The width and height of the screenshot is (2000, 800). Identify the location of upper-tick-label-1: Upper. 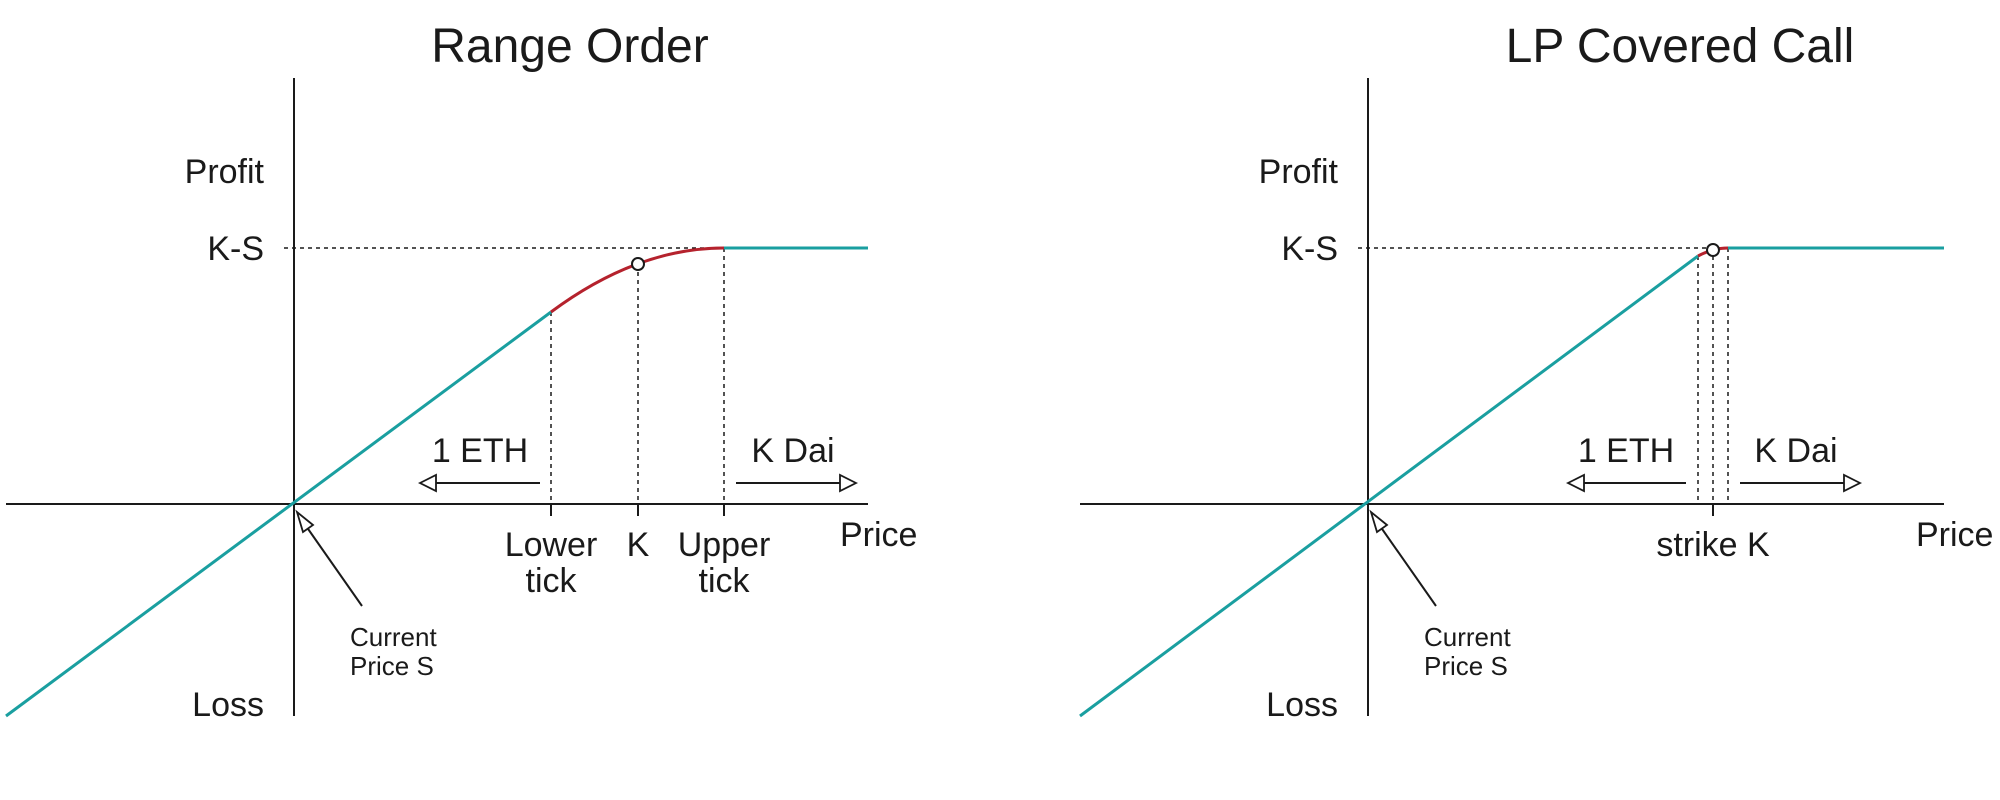
(724, 545).